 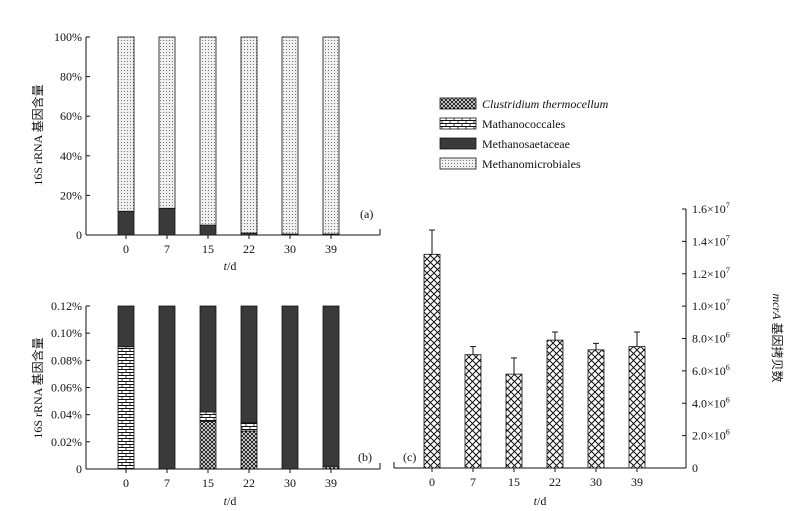 I want to click on panel-a-xlabel: t/d, so click(x=230, y=266).